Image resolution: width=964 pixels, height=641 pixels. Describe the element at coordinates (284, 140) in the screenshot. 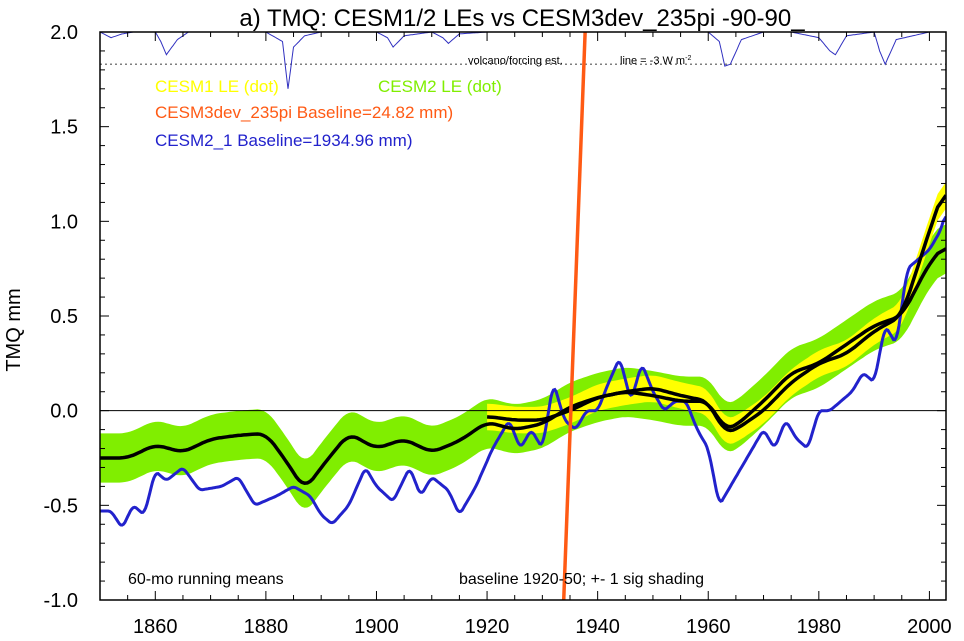

I see `legend-cesm2-1: CESM2_1 Baseline=1934.96 mm)` at that location.